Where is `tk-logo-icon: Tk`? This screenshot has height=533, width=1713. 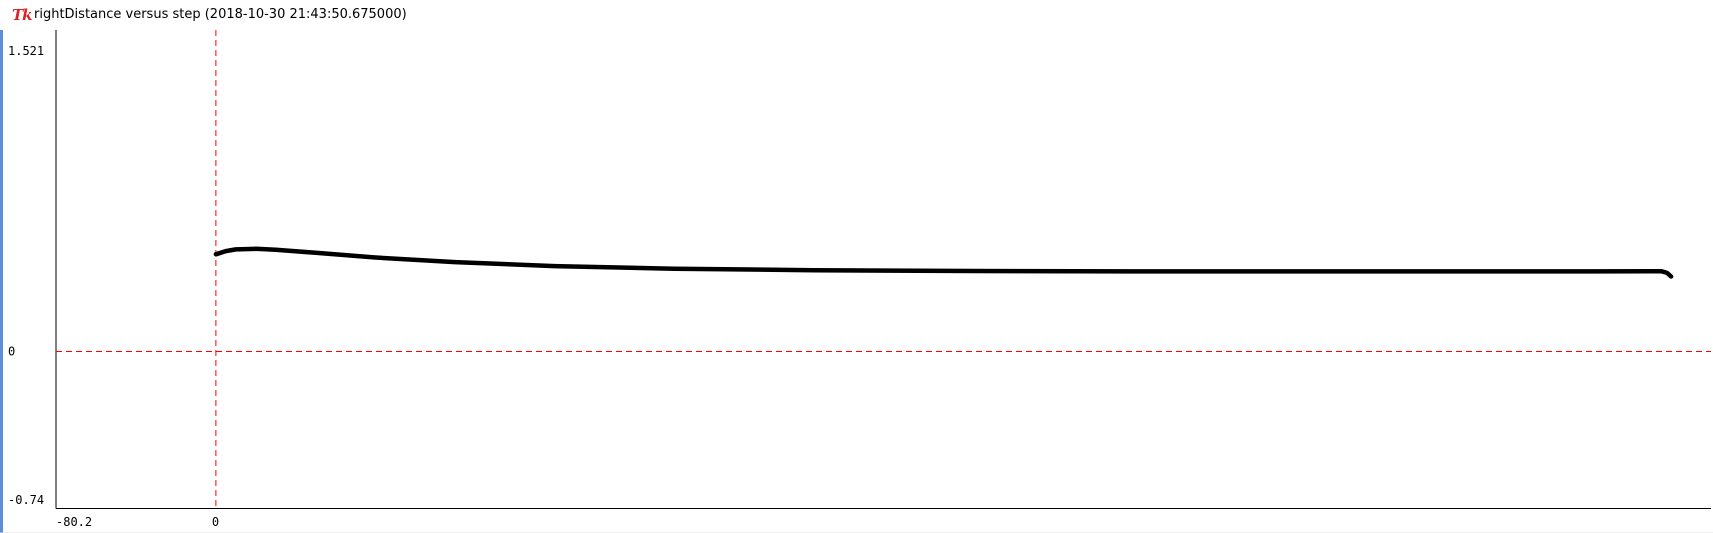
tk-logo-icon: Tk is located at coordinates (22, 15).